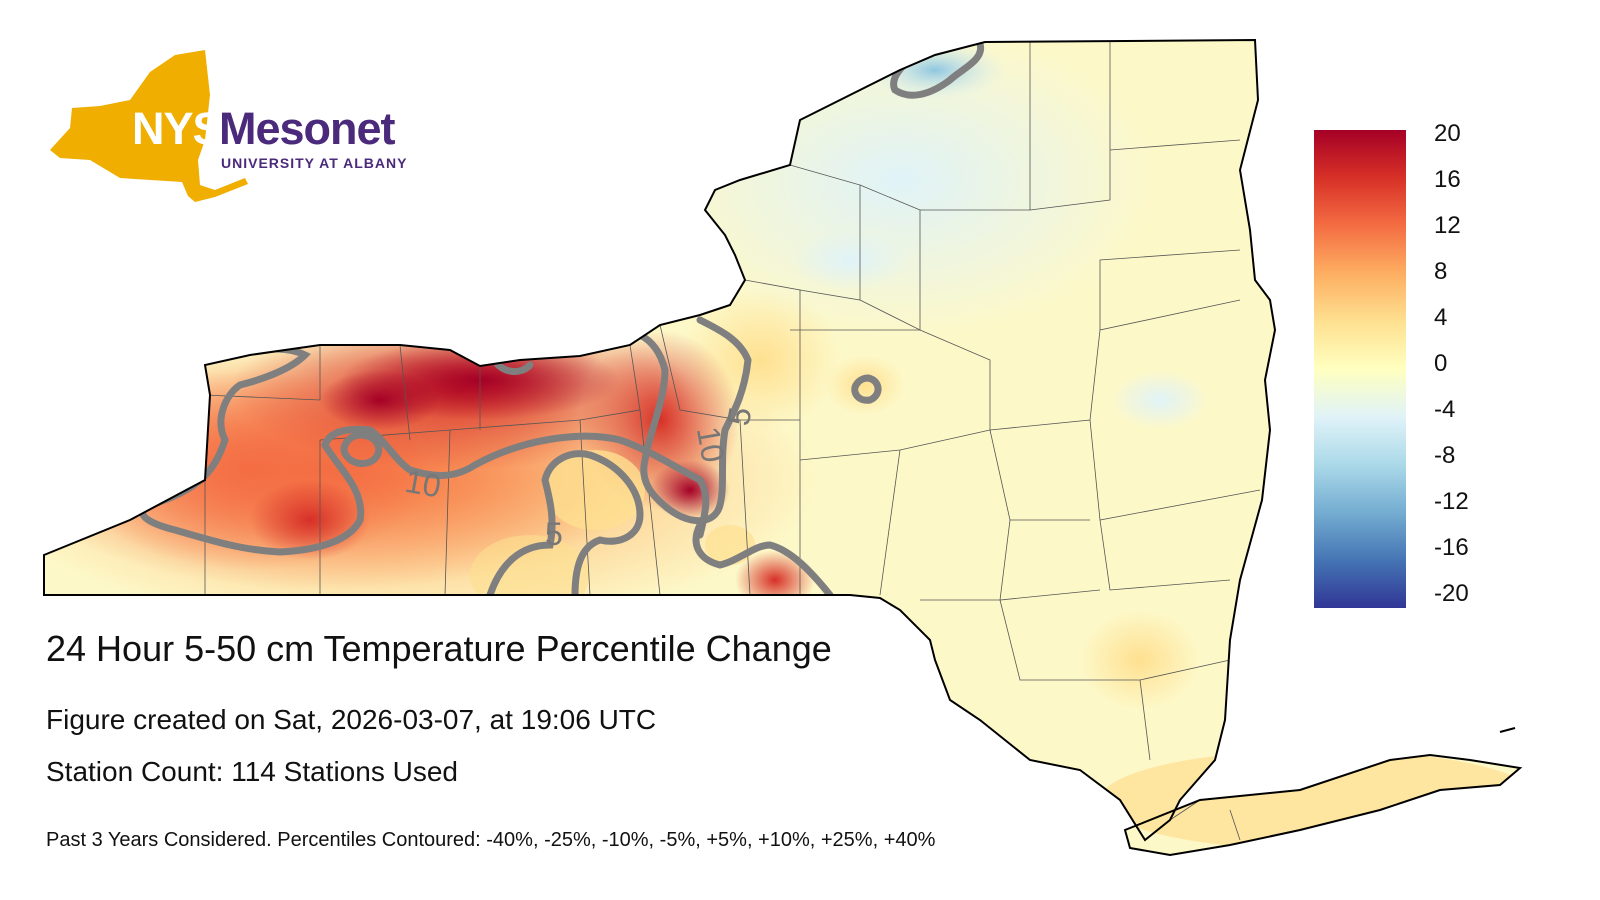  Describe the element at coordinates (252, 771) in the screenshot. I see `station-count: Station Count: 114 Stations Used` at that location.